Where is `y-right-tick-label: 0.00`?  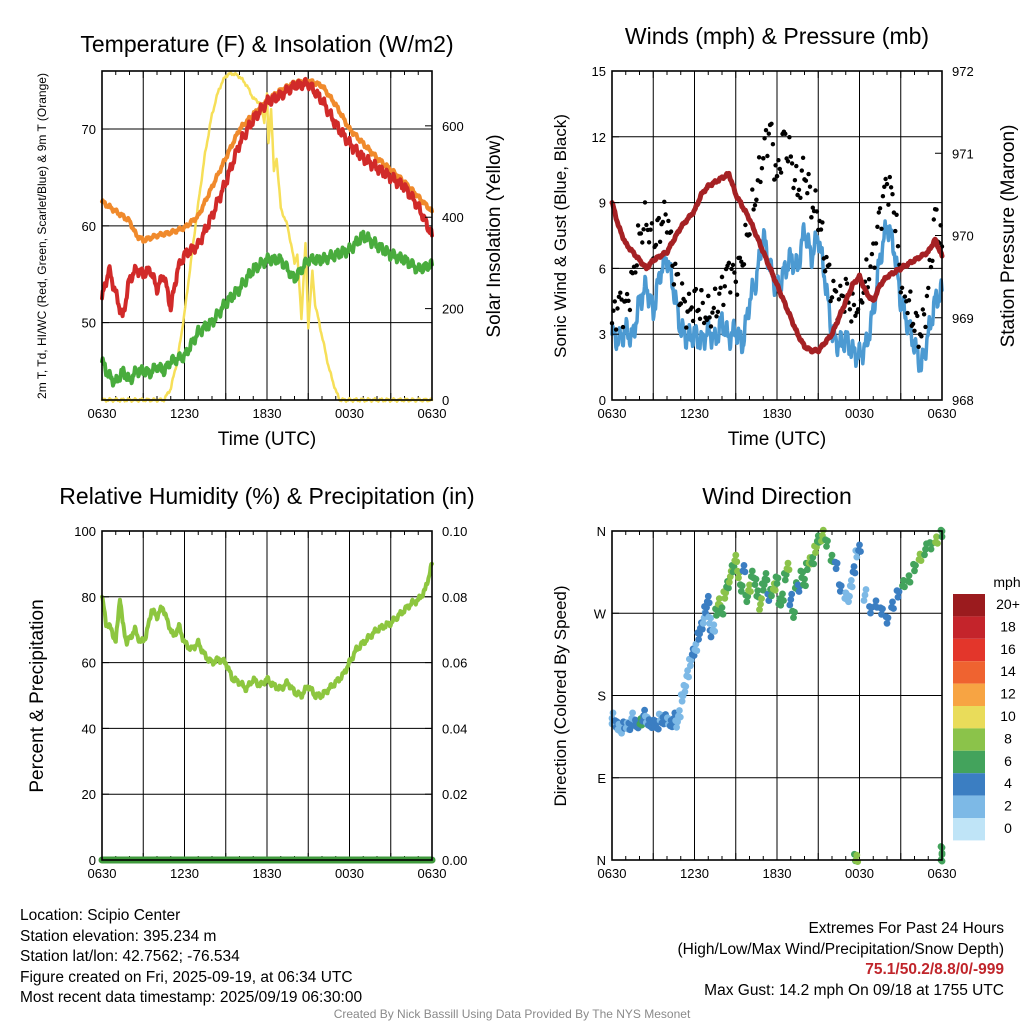
y-right-tick-label: 0.00 is located at coordinates (454, 860).